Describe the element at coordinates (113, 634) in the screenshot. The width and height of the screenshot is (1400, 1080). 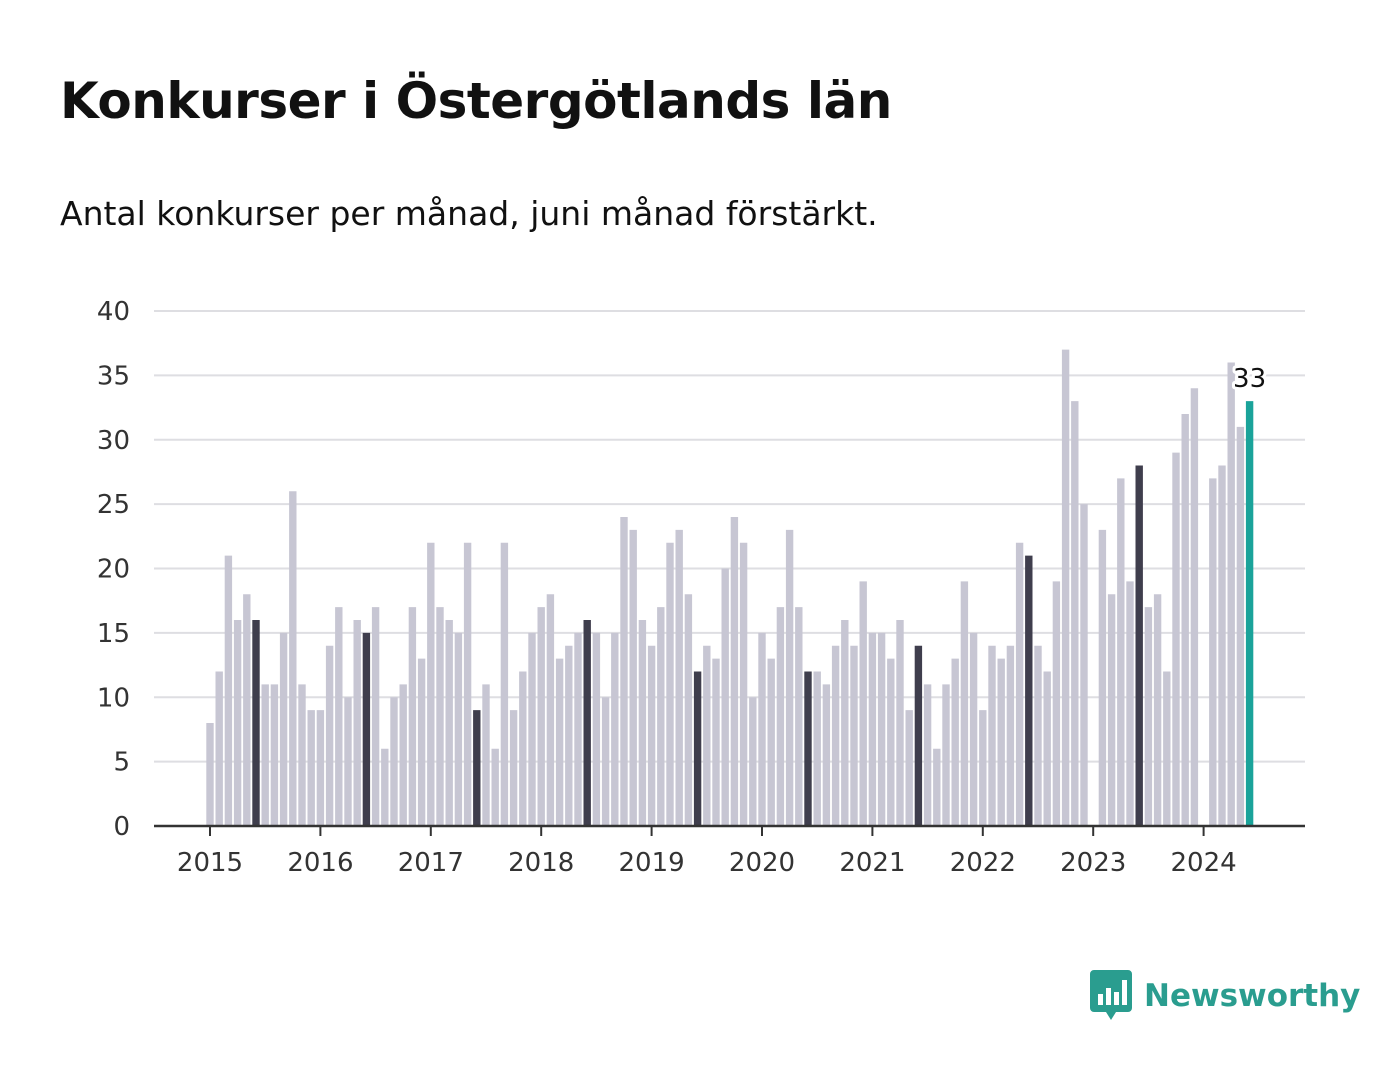
I see `y-tick-label: 15` at that location.